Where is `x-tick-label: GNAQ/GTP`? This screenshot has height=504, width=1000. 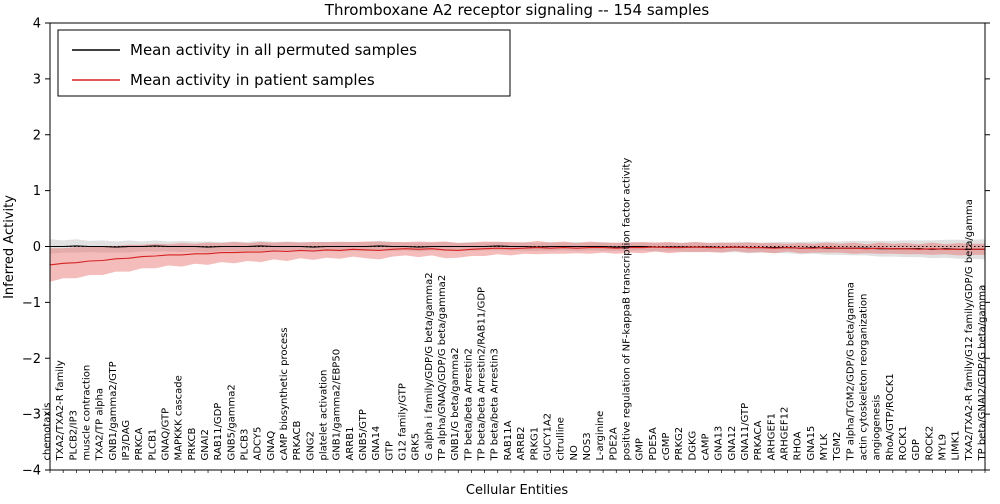 x-tick-label: GNAQ/GTP is located at coordinates (166, 434).